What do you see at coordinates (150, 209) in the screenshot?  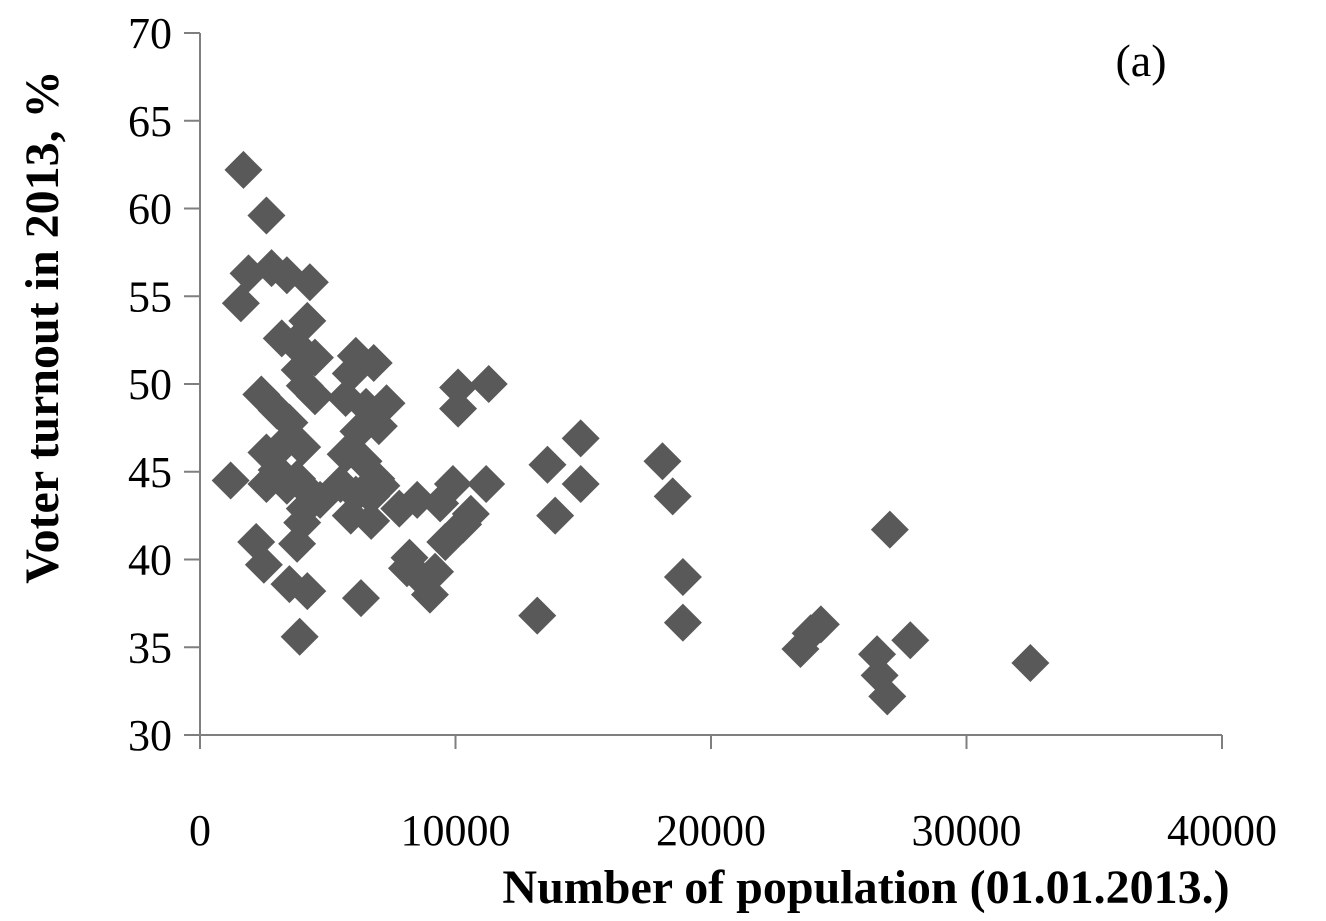 I see `y-tick-label: 60` at bounding box center [150, 209].